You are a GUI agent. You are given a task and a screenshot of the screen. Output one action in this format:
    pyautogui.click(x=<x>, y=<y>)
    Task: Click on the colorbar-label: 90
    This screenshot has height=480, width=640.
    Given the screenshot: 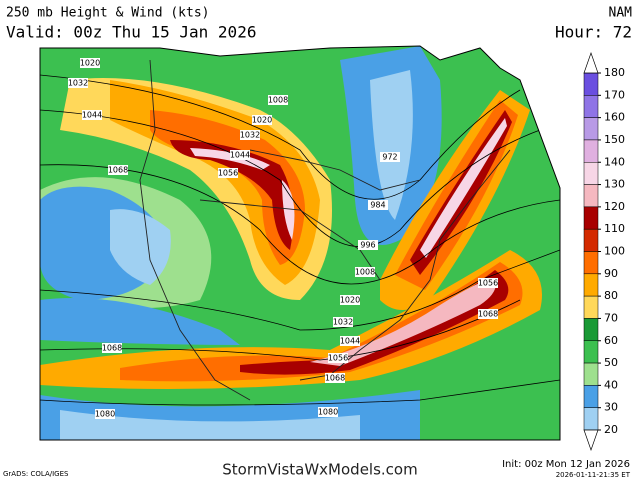 What is the action you would take?
    pyautogui.click(x=611, y=273)
    